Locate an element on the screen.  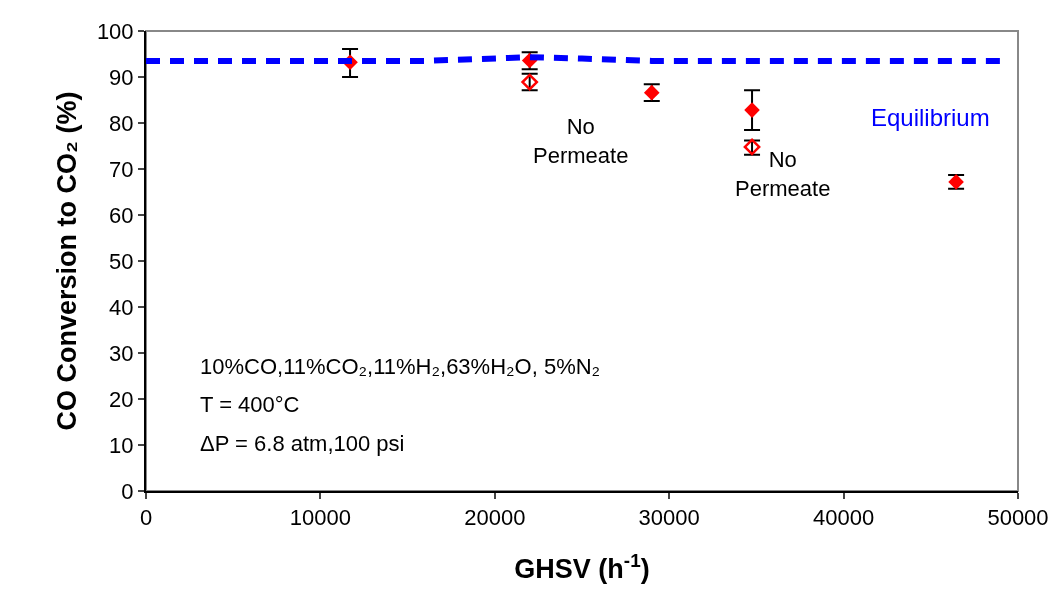
y-tick-label: 80 is located at coordinates (121, 123).